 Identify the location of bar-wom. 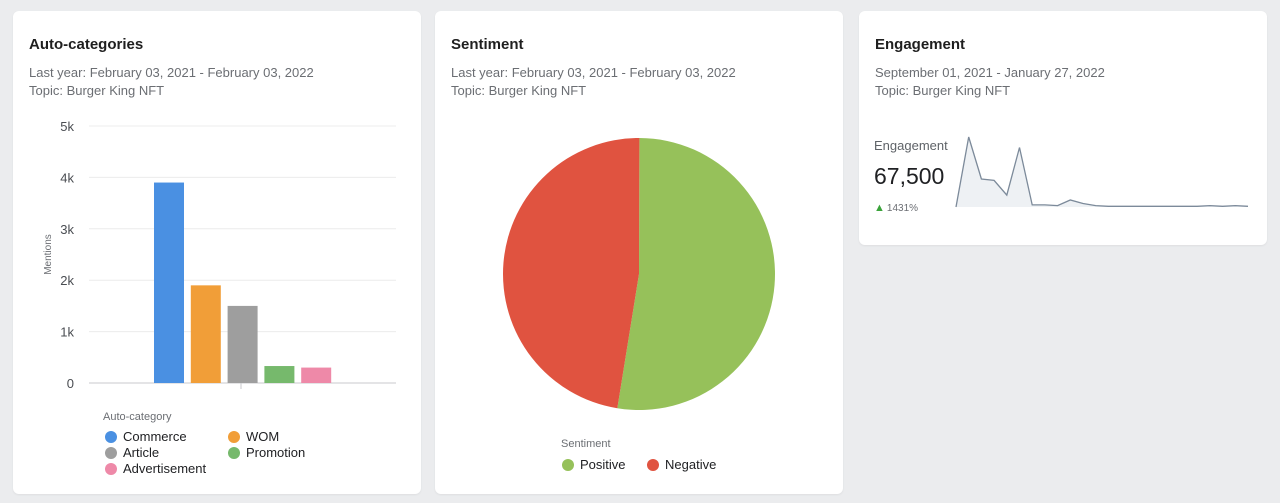
(205, 334).